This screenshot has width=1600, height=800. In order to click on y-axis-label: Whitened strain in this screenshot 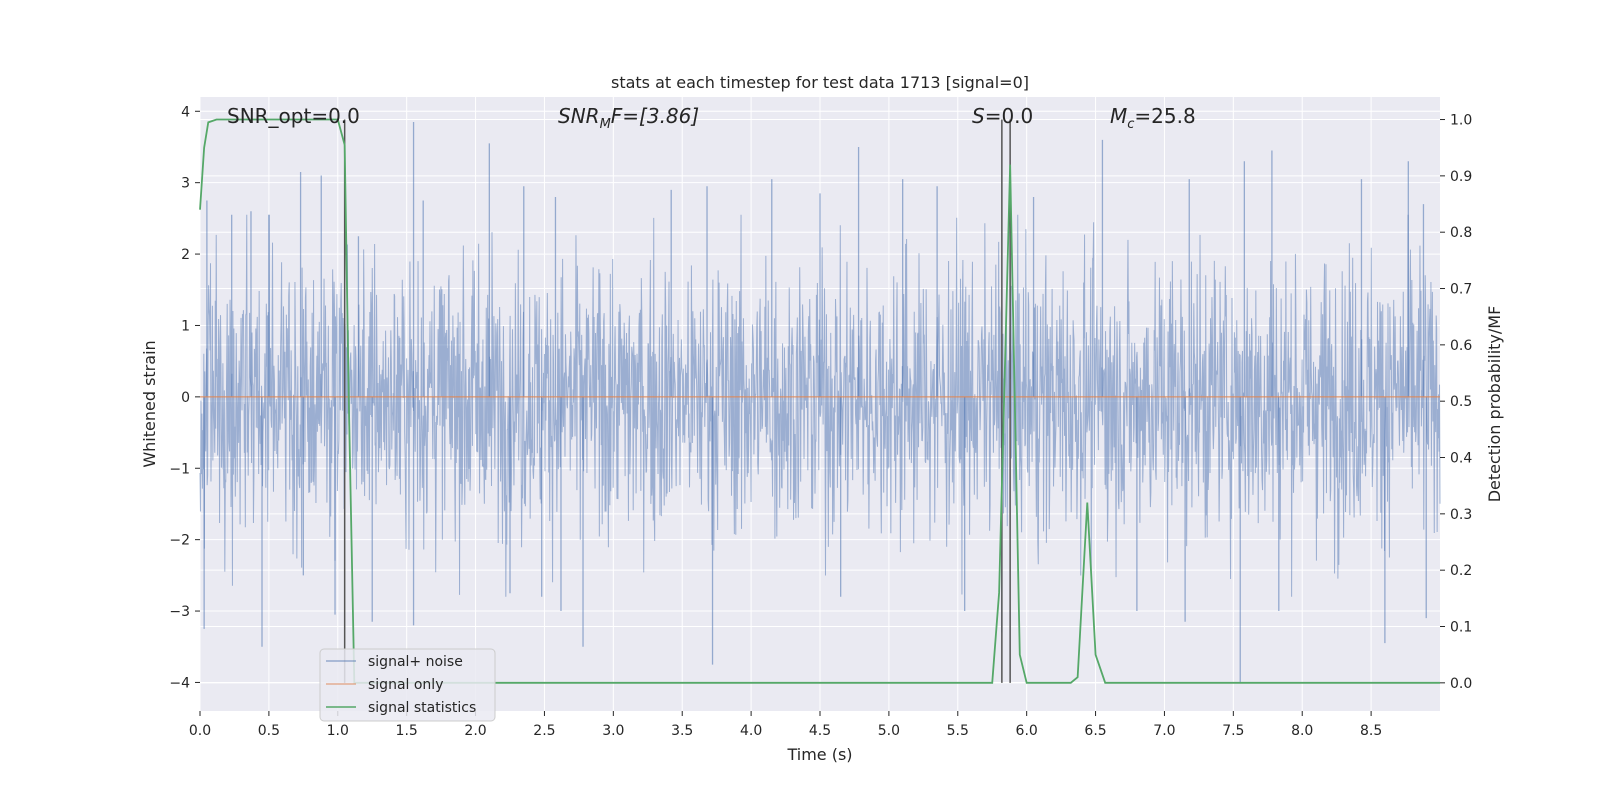, I will do `click(149, 403)`.